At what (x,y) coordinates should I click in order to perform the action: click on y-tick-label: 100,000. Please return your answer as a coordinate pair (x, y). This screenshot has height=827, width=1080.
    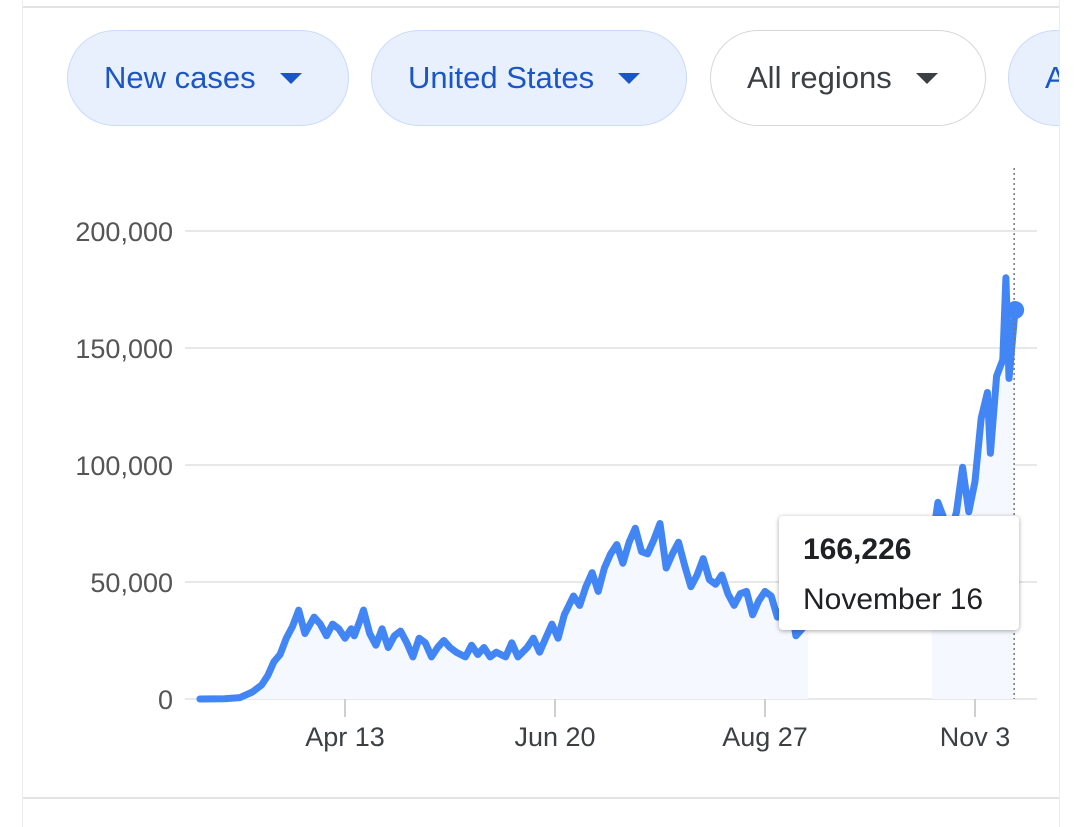
    Looking at the image, I should click on (124, 466).